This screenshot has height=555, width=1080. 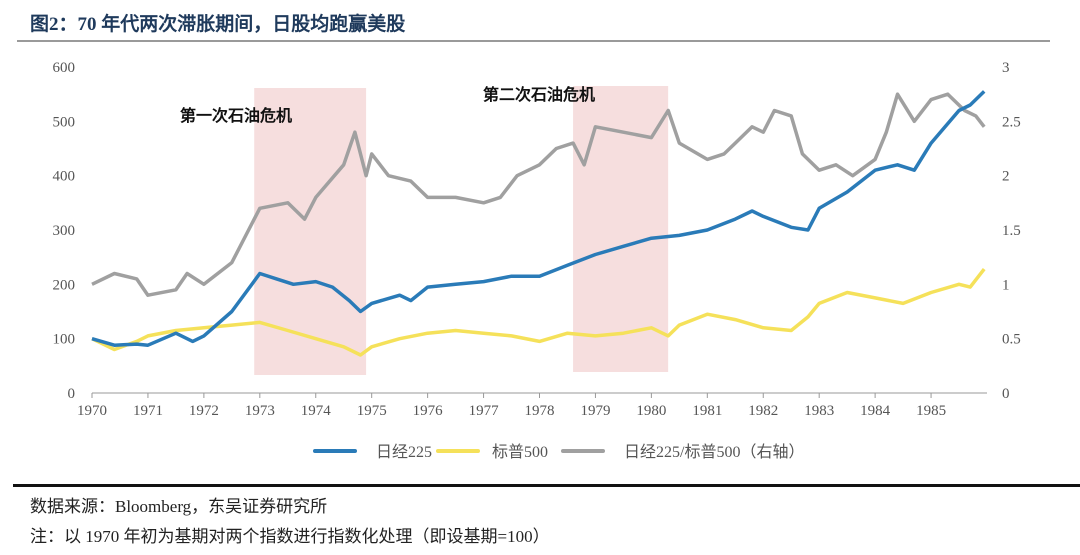 What do you see at coordinates (316, 411) in the screenshot?
I see `x-tick-label: 1974` at bounding box center [316, 411].